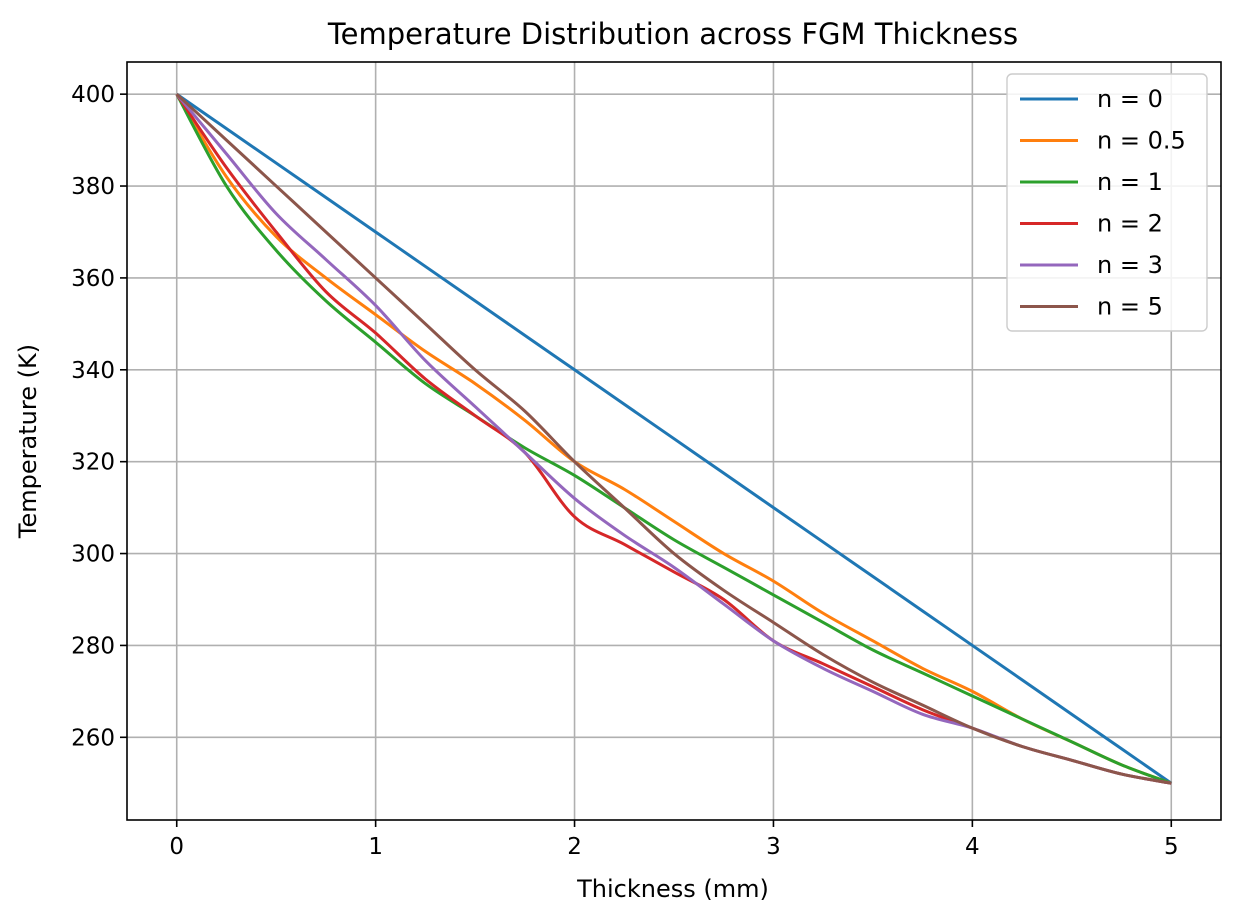 The width and height of the screenshot is (1241, 916). What do you see at coordinates (574, 847) in the screenshot?
I see `x-tick-label: 2` at bounding box center [574, 847].